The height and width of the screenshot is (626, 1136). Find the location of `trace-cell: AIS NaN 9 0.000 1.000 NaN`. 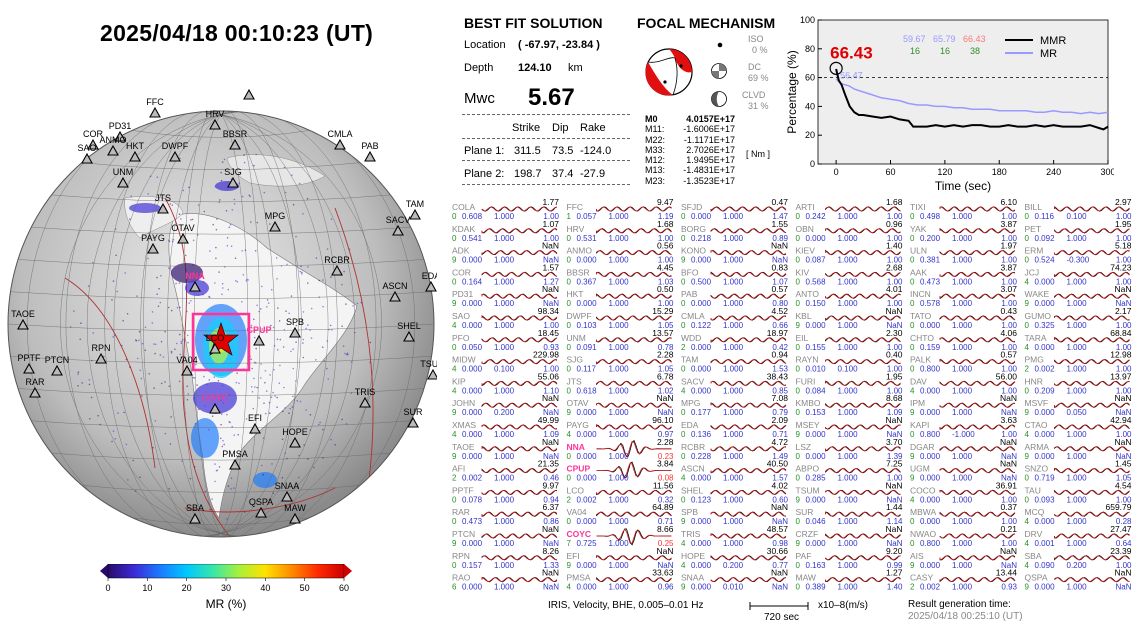

trace-cell: AIS NaN 9 0.000 1.000 NaN is located at coordinates (963, 558).